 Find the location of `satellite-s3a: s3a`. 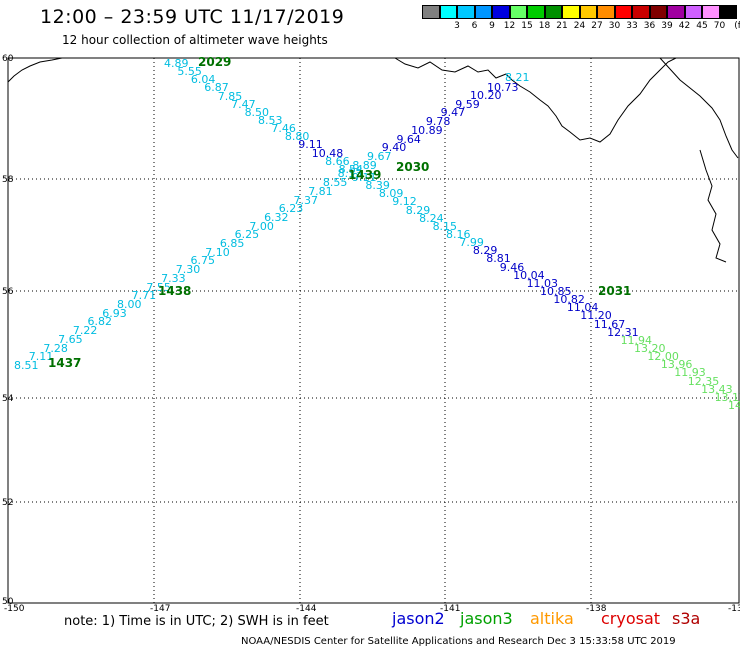

satellite-s3a: s3a is located at coordinates (686, 618).